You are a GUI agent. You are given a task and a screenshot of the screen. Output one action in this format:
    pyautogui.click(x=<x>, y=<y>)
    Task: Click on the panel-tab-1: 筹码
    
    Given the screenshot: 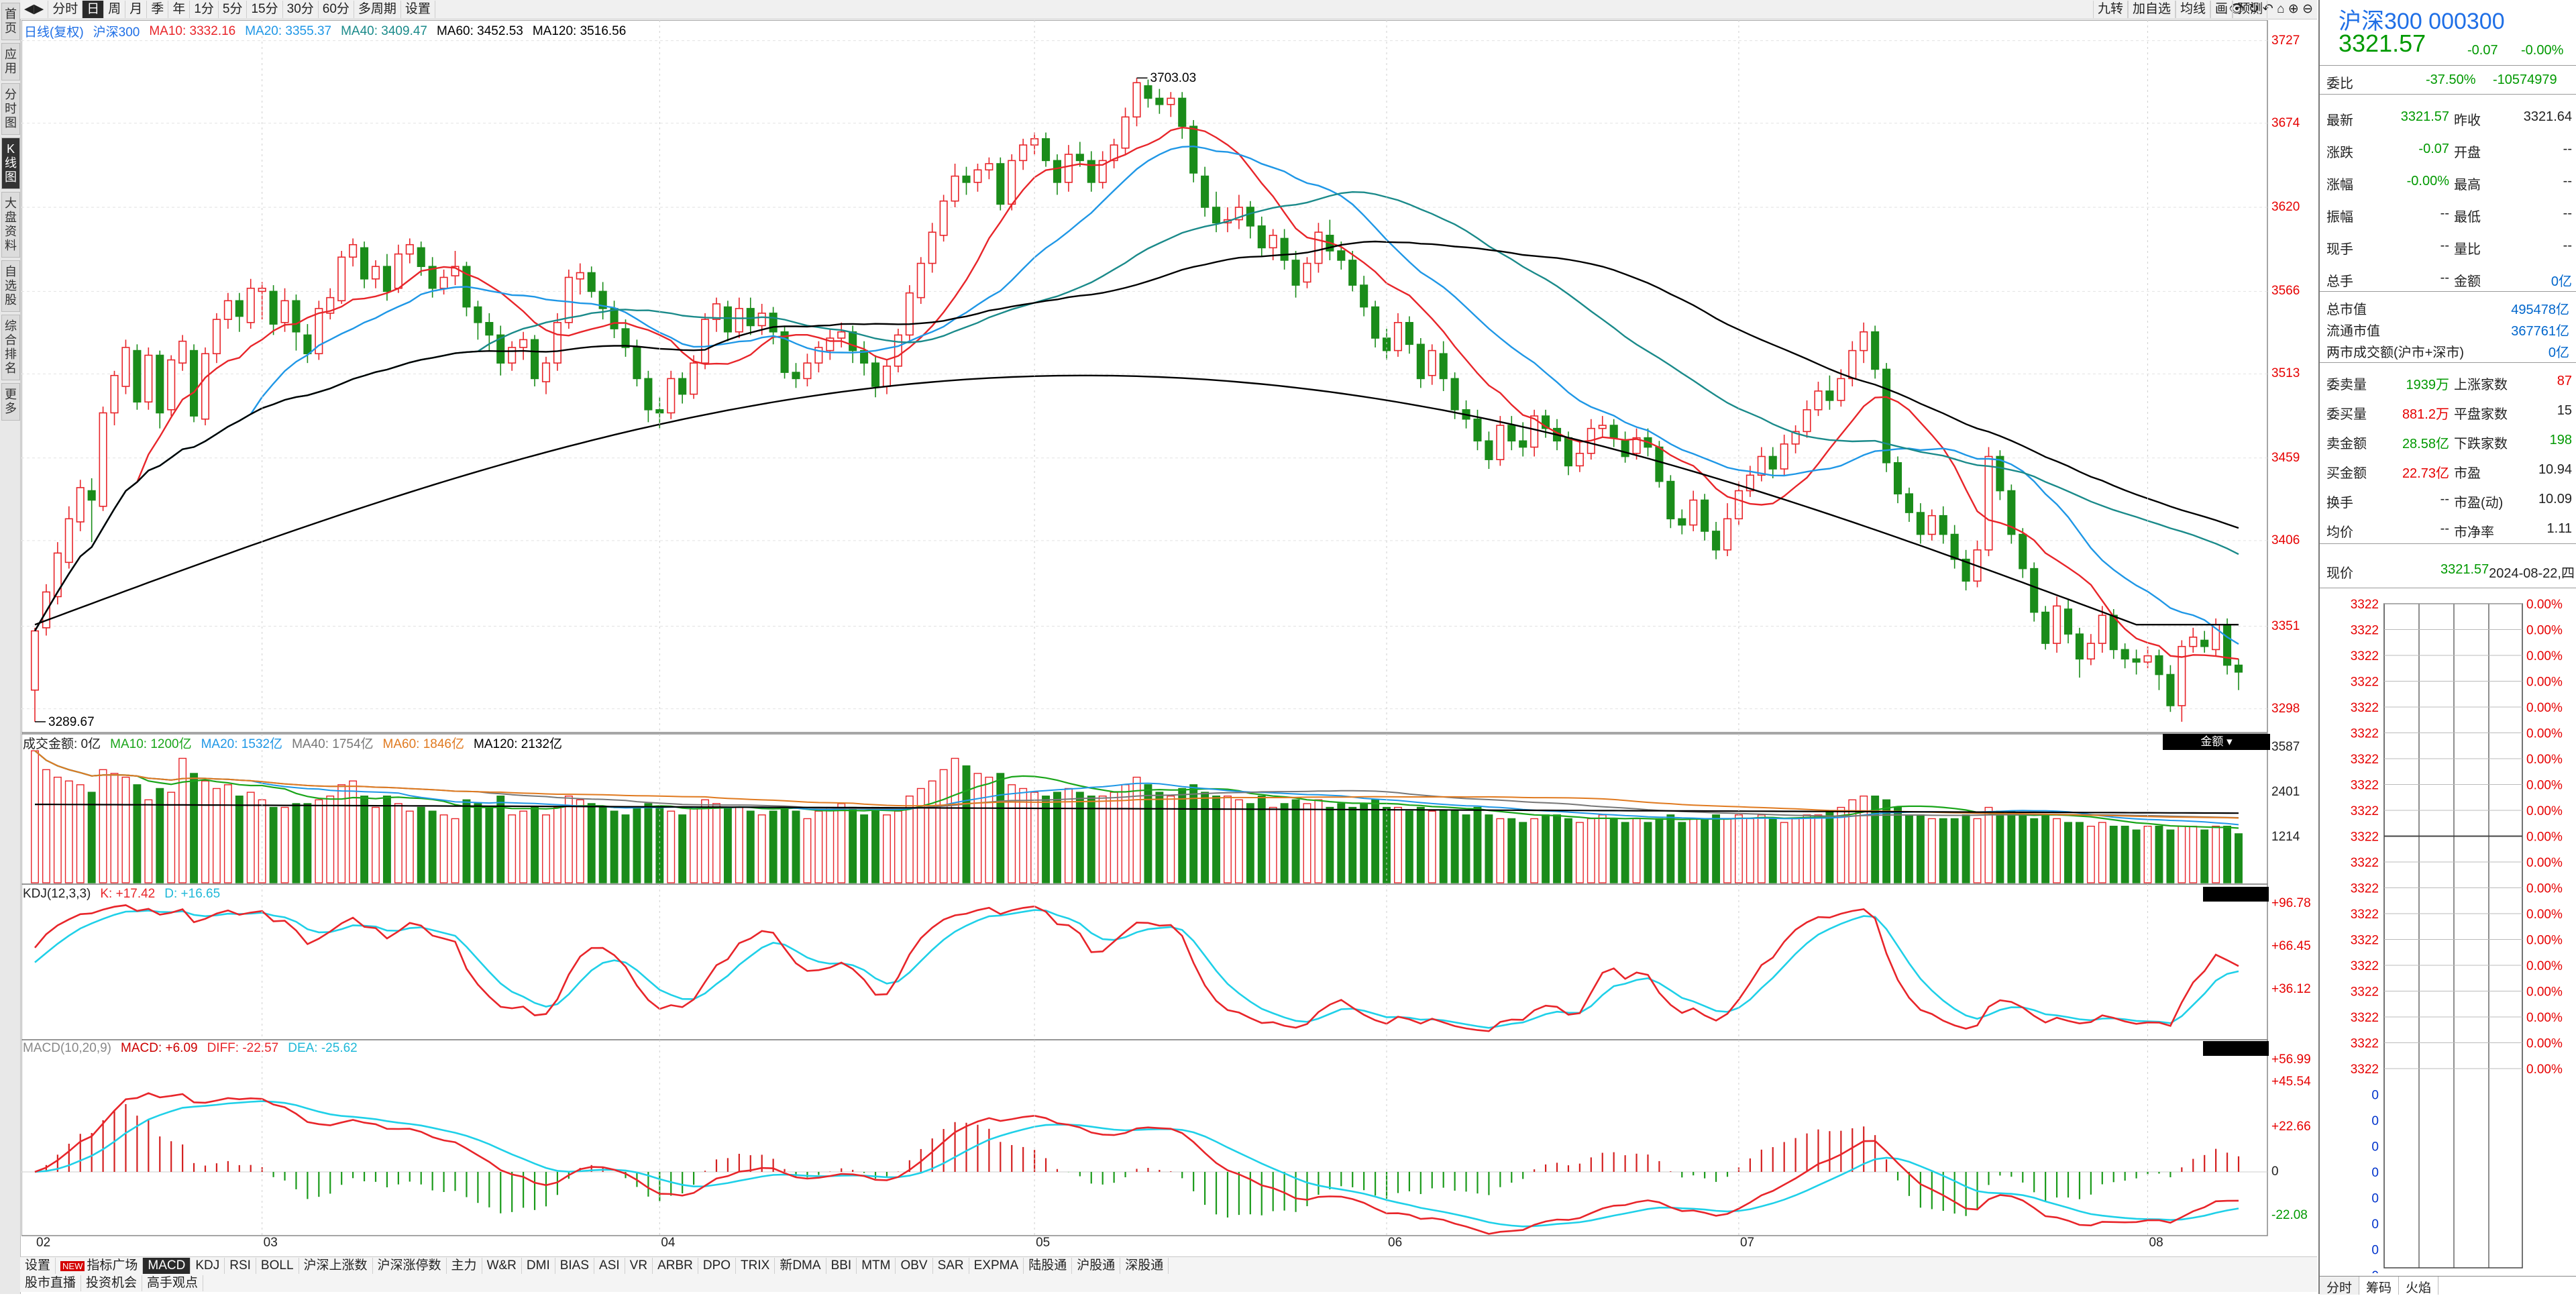 What is the action you would take?
    pyautogui.click(x=2379, y=1286)
    